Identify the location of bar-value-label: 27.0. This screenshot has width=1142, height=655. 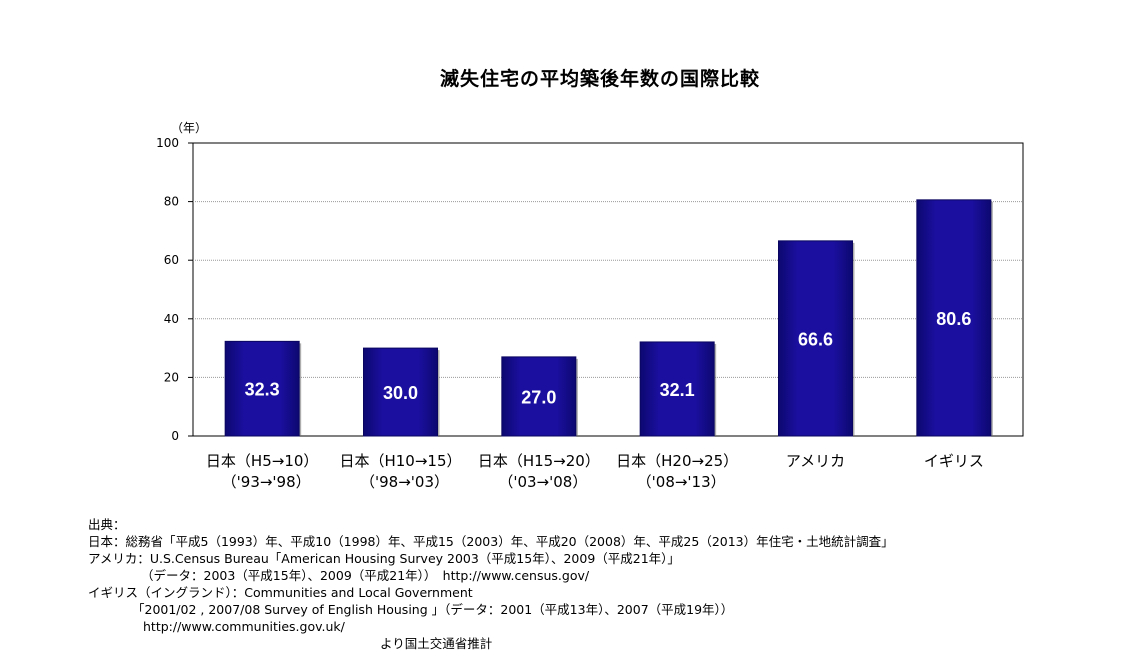
(538, 397).